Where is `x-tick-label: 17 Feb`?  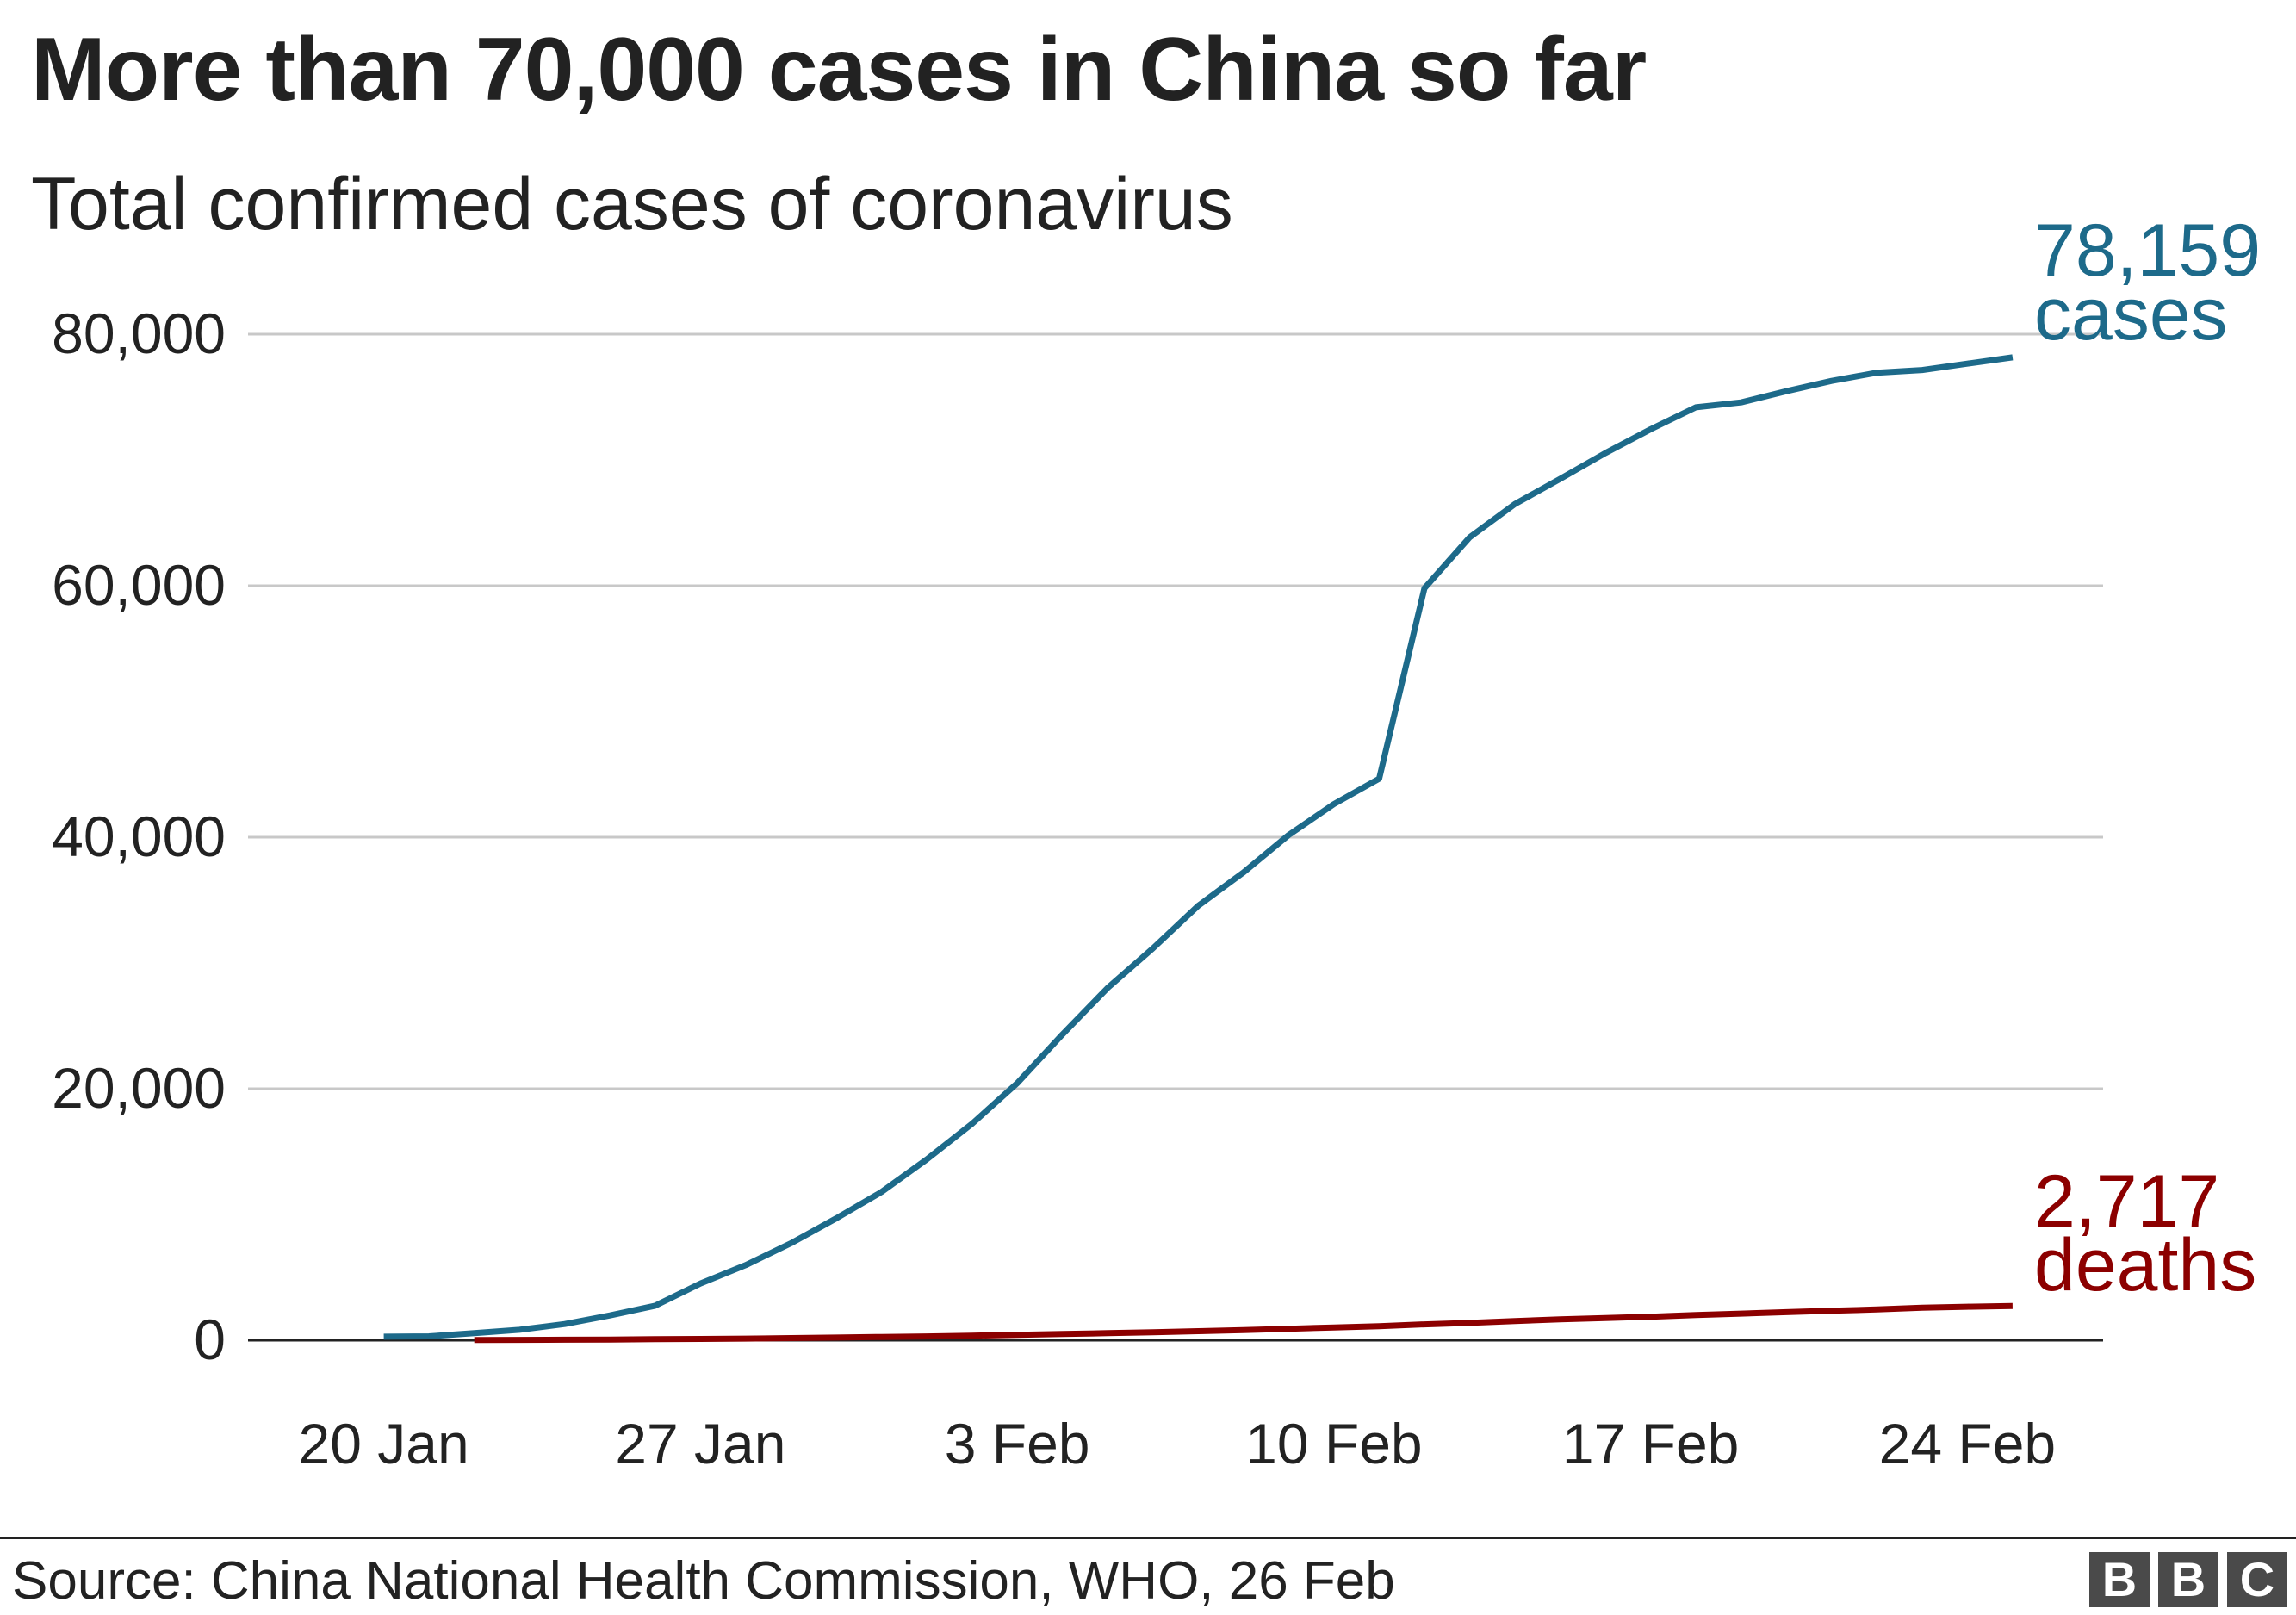
x-tick-label: 17 Feb is located at coordinates (1650, 1443).